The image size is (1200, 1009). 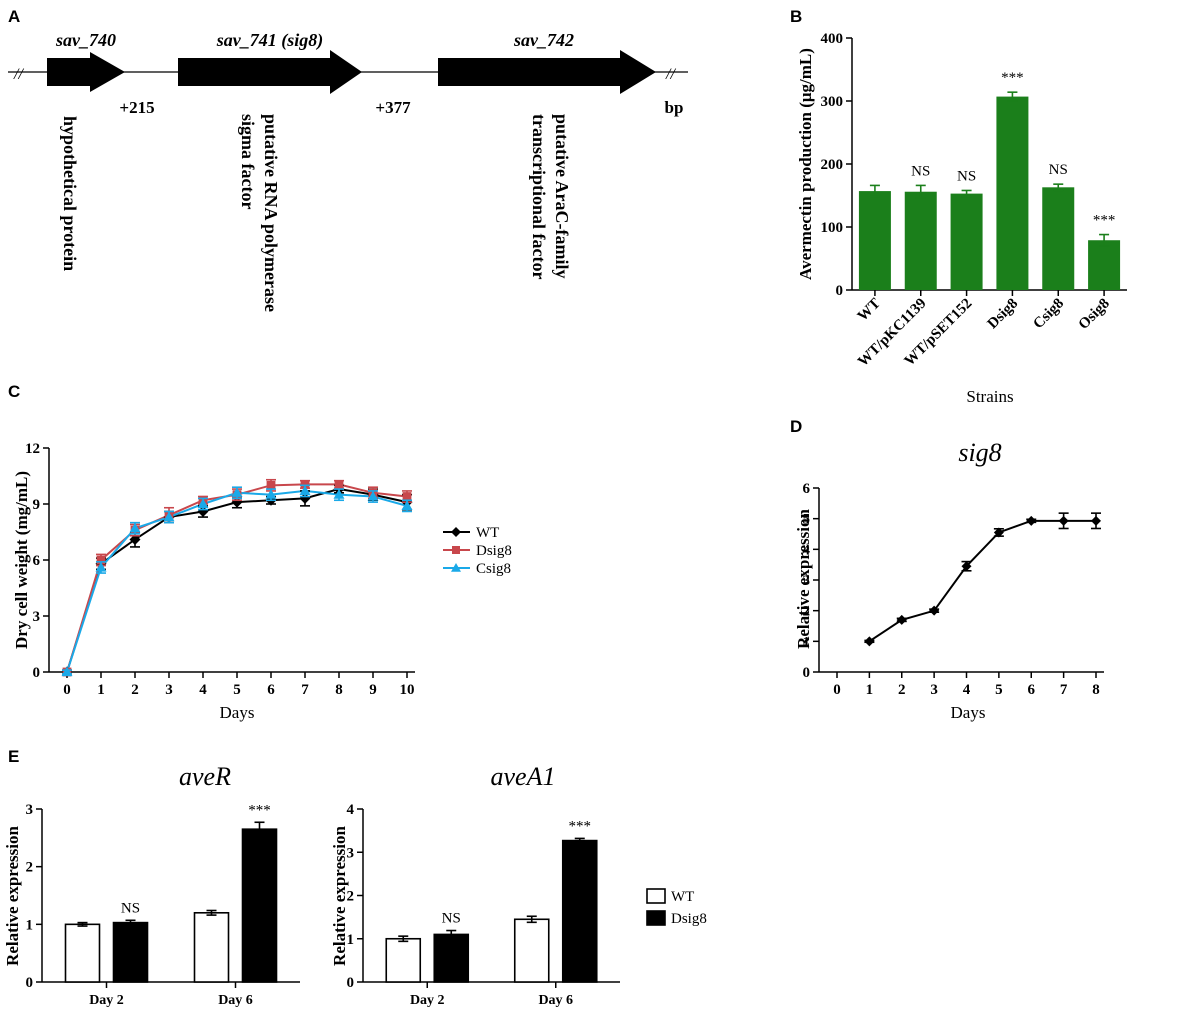 I want to click on e2-y-tick-label-2: 2, so click(x=351, y=897).